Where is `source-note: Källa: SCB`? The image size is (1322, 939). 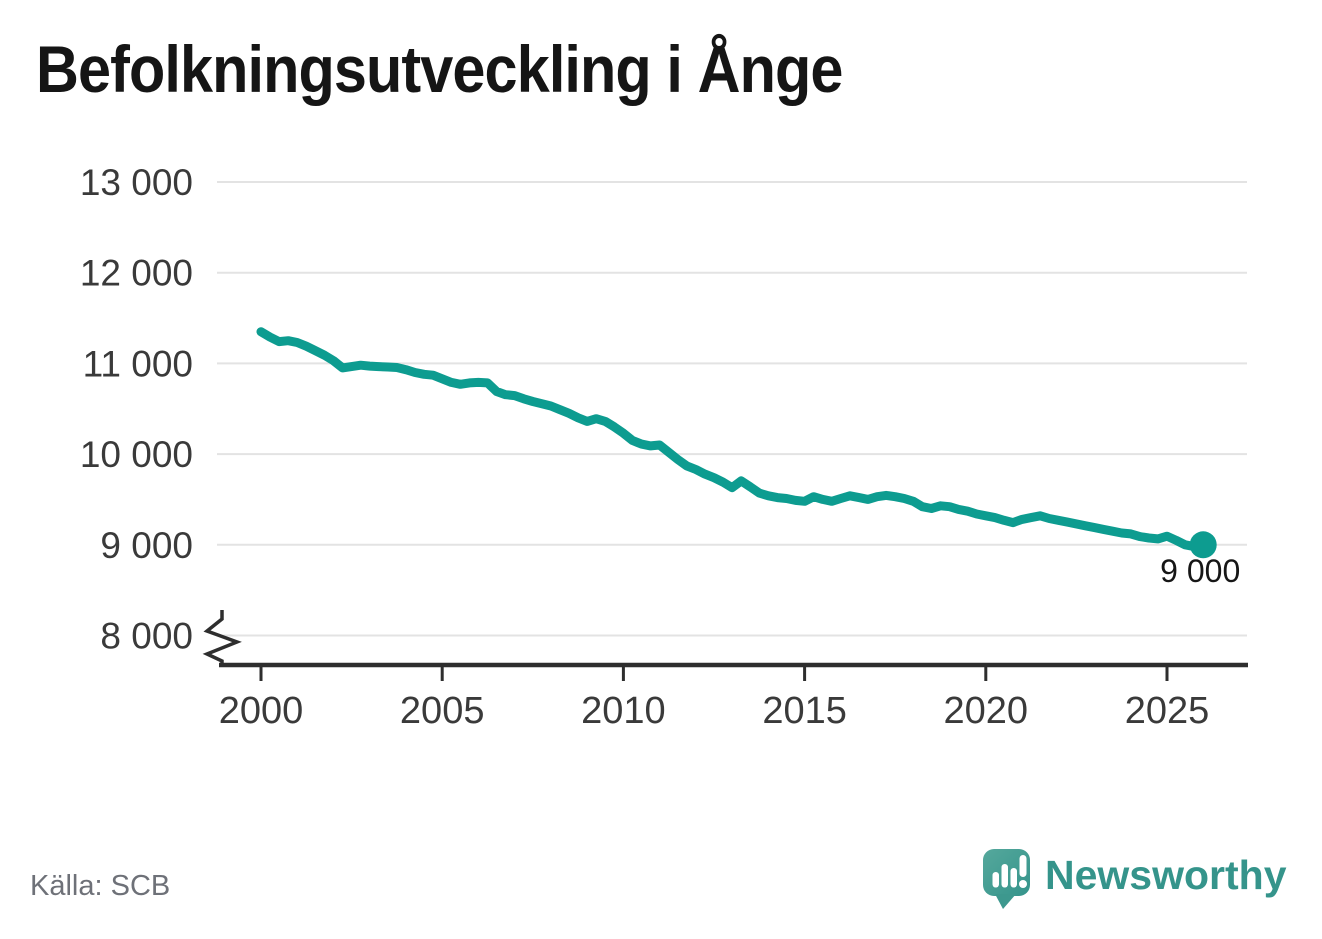
source-note: Källa: SCB is located at coordinates (100, 886).